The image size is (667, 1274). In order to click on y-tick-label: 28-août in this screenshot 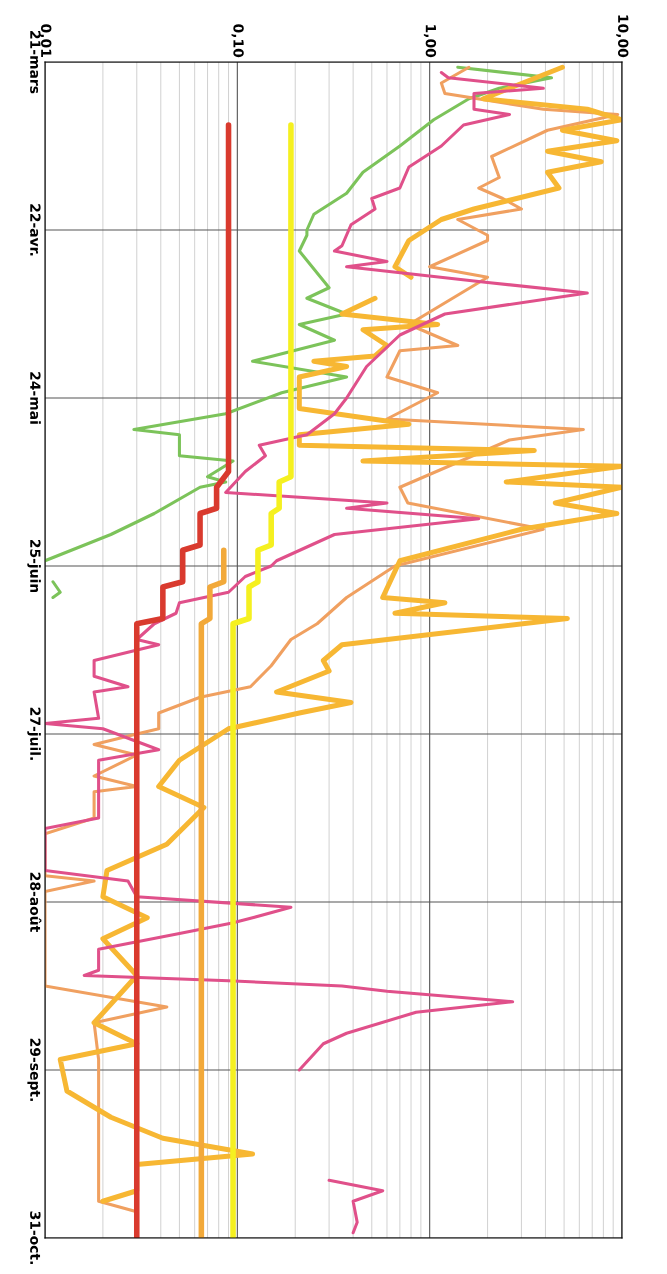, I will do `click(36, 902)`.